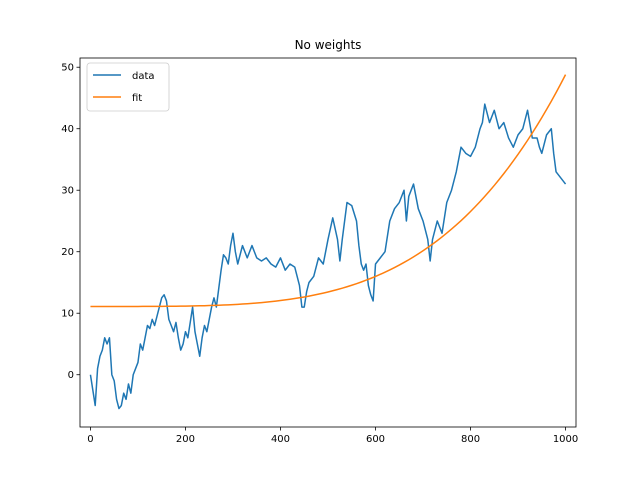 The image size is (640, 480). Describe the element at coordinates (67, 314) in the screenshot. I see `y-tick-label: 10` at that location.